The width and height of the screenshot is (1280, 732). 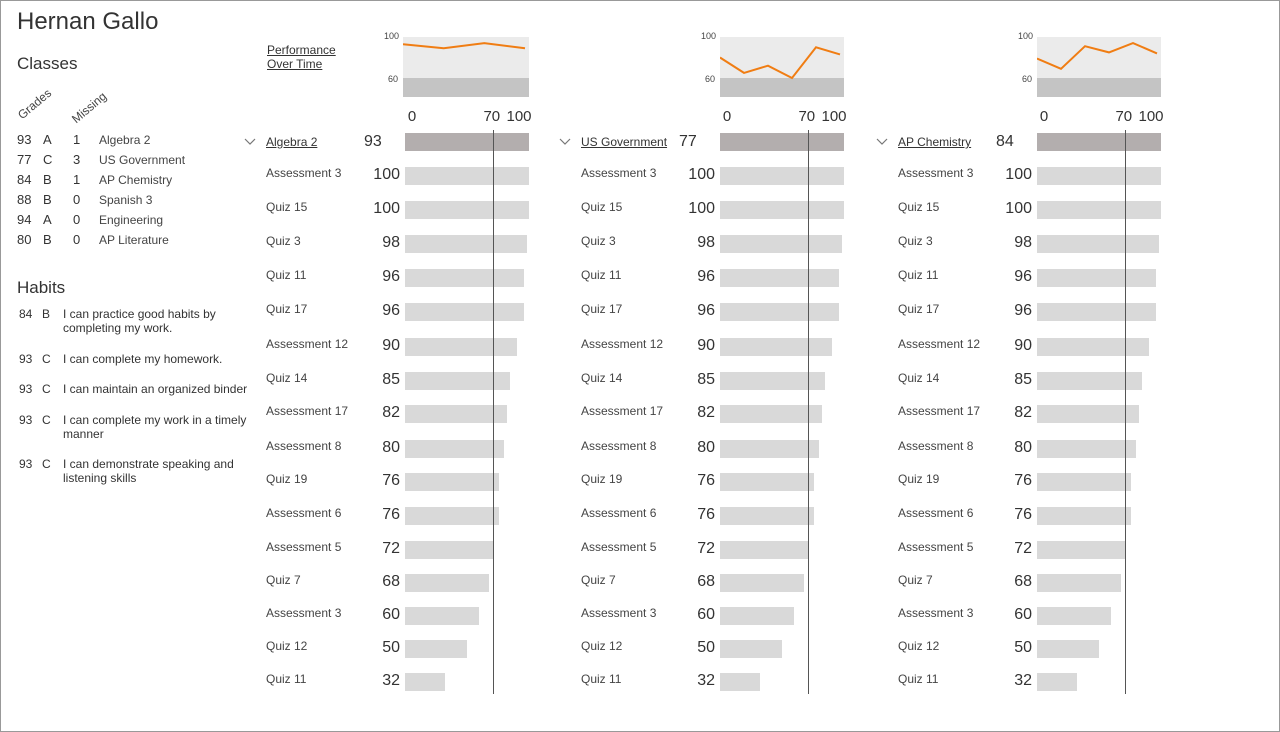 I want to click on habit-score: 84, so click(x=26, y=314).